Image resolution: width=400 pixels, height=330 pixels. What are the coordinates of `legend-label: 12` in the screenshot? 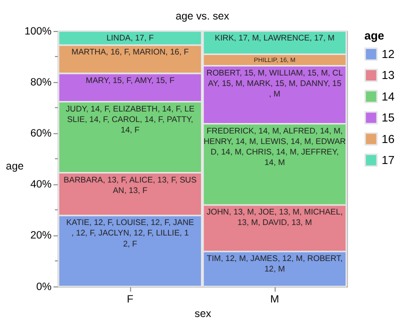 It's located at (388, 54).